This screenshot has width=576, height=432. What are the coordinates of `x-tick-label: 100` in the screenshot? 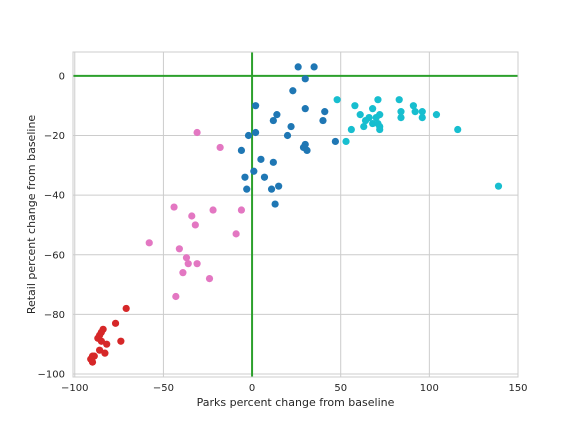 It's located at (429, 388).